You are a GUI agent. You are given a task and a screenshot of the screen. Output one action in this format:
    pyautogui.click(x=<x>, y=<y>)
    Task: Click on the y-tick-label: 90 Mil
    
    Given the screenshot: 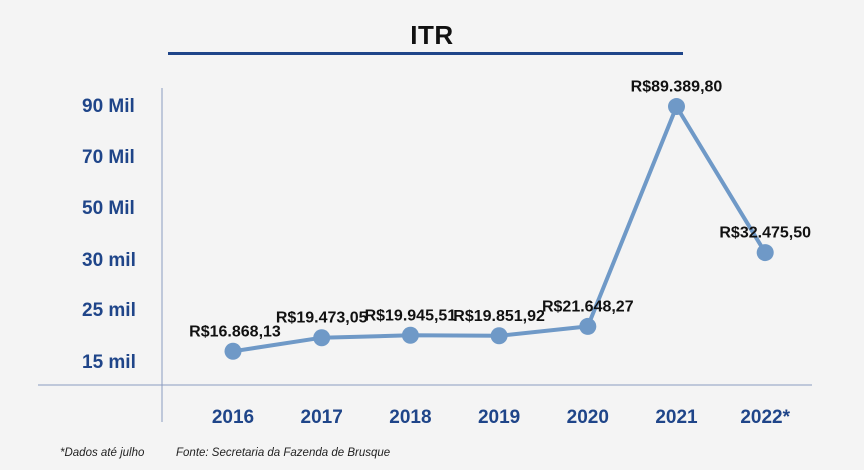 What is the action you would take?
    pyautogui.click(x=108, y=106)
    